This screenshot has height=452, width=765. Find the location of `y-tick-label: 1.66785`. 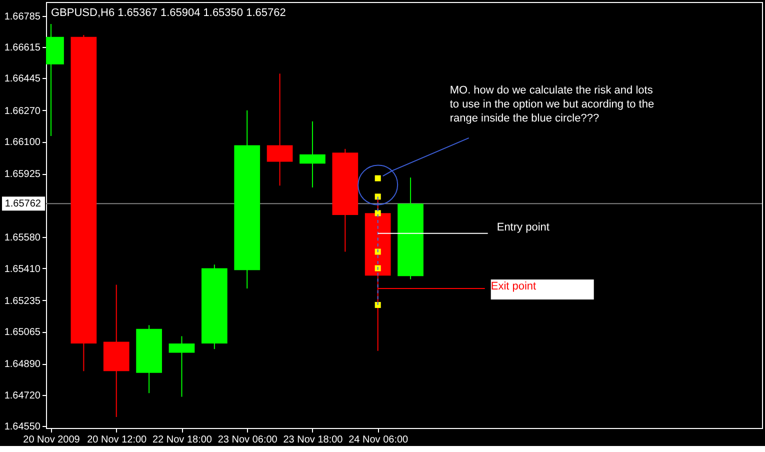

y-tick-label: 1.66785 is located at coordinates (22, 16).